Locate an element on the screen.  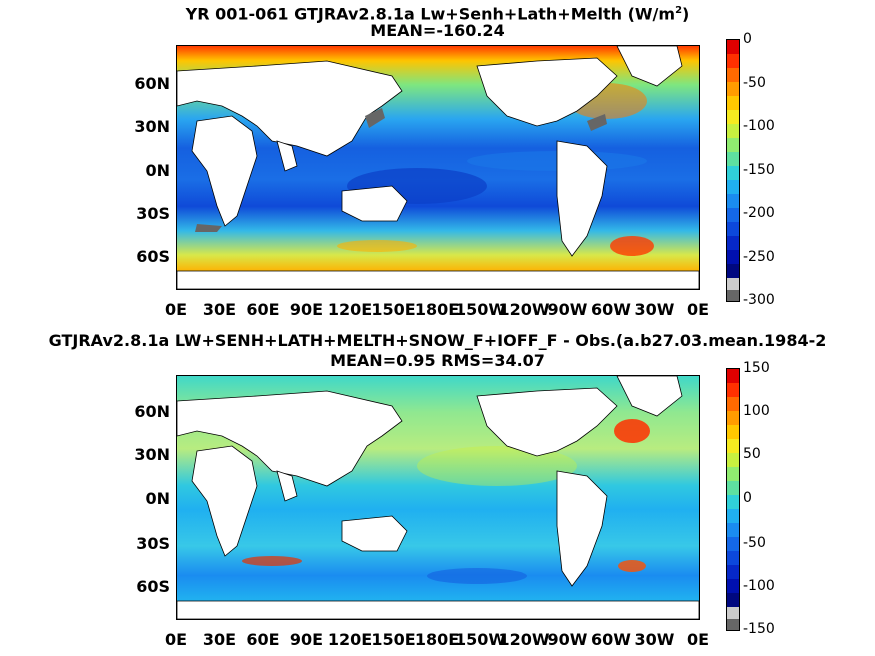
panel2-colorbar-label: -150 is located at coordinates (759, 629).